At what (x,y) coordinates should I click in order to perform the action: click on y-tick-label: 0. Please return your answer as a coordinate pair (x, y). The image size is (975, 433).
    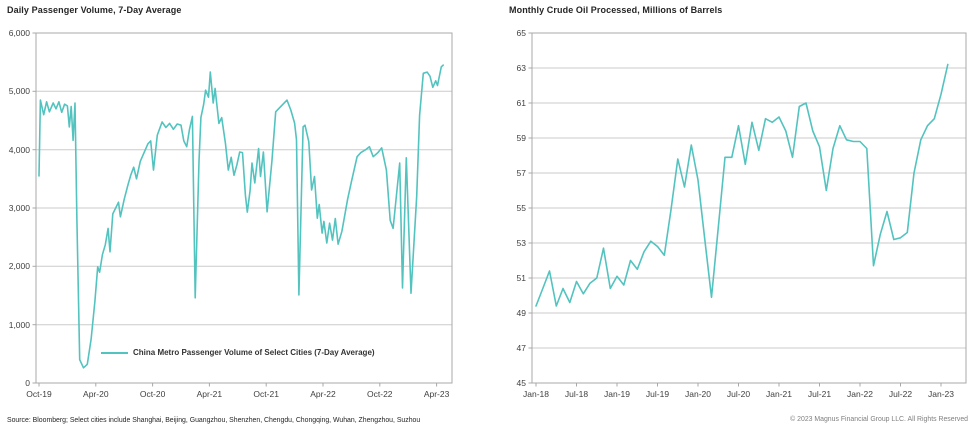
    Looking at the image, I should click on (27, 383).